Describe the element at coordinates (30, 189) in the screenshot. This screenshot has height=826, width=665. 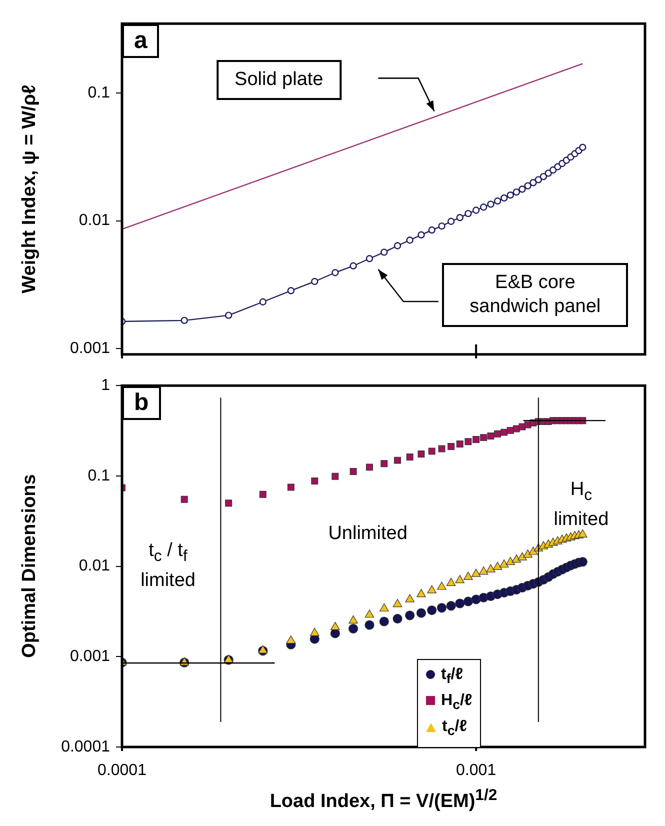
I see `y-axis-title: Weight Index, ψ = W/ρℓ` at that location.